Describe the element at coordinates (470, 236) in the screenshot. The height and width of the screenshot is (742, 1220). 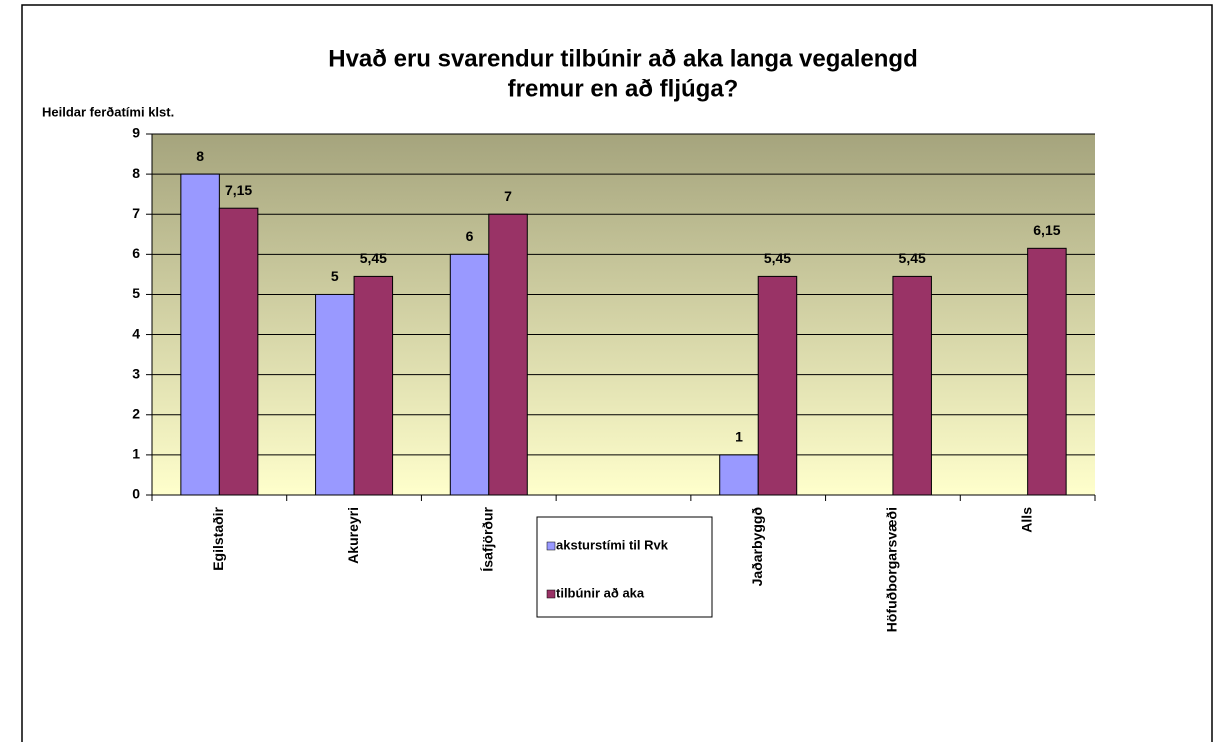
I see `data-label: 6` at that location.